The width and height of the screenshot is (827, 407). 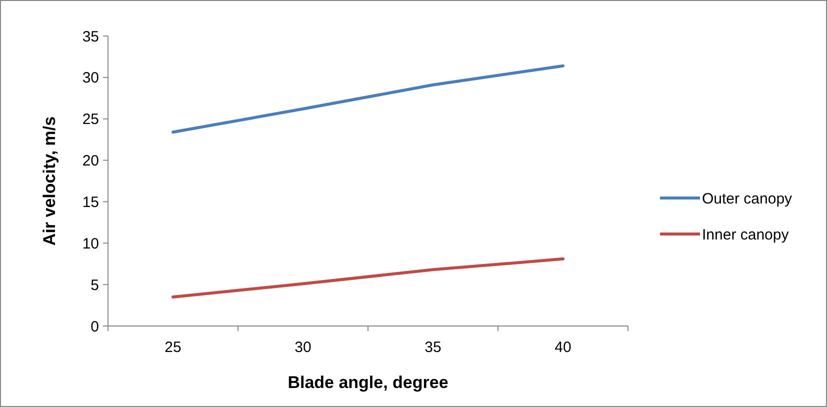 I want to click on y-tick-label: 30, so click(x=90, y=78).